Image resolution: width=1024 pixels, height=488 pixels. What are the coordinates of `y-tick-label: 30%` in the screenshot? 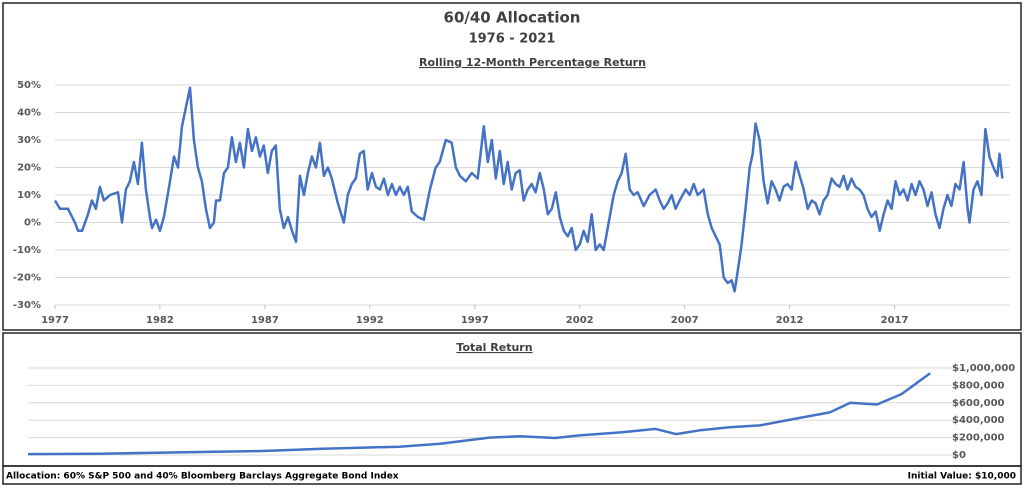 It's located at (29, 140).